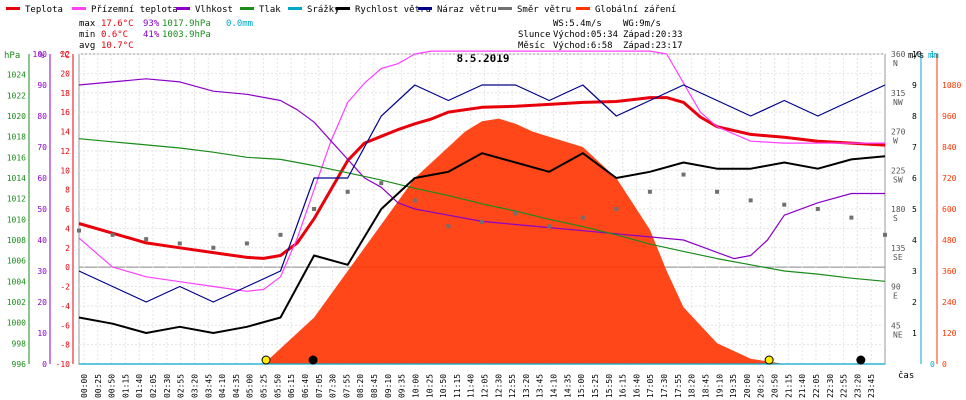  What do you see at coordinates (896, 325) in the screenshot?
I see `tick-dir-7: 45` at bounding box center [896, 325].